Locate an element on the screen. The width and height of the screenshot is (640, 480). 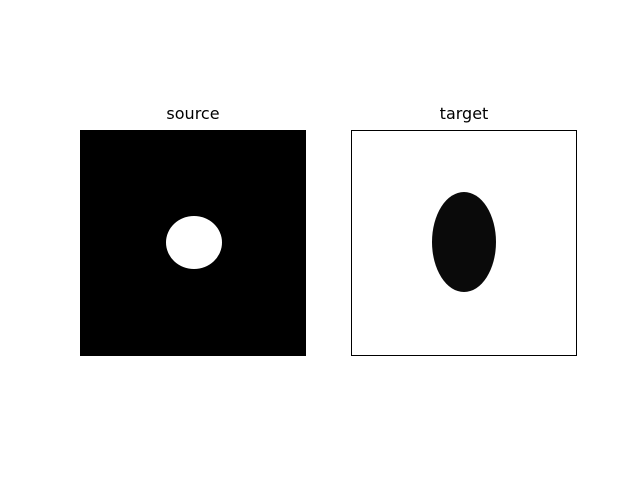
source-panel-title: source is located at coordinates (193, 113).